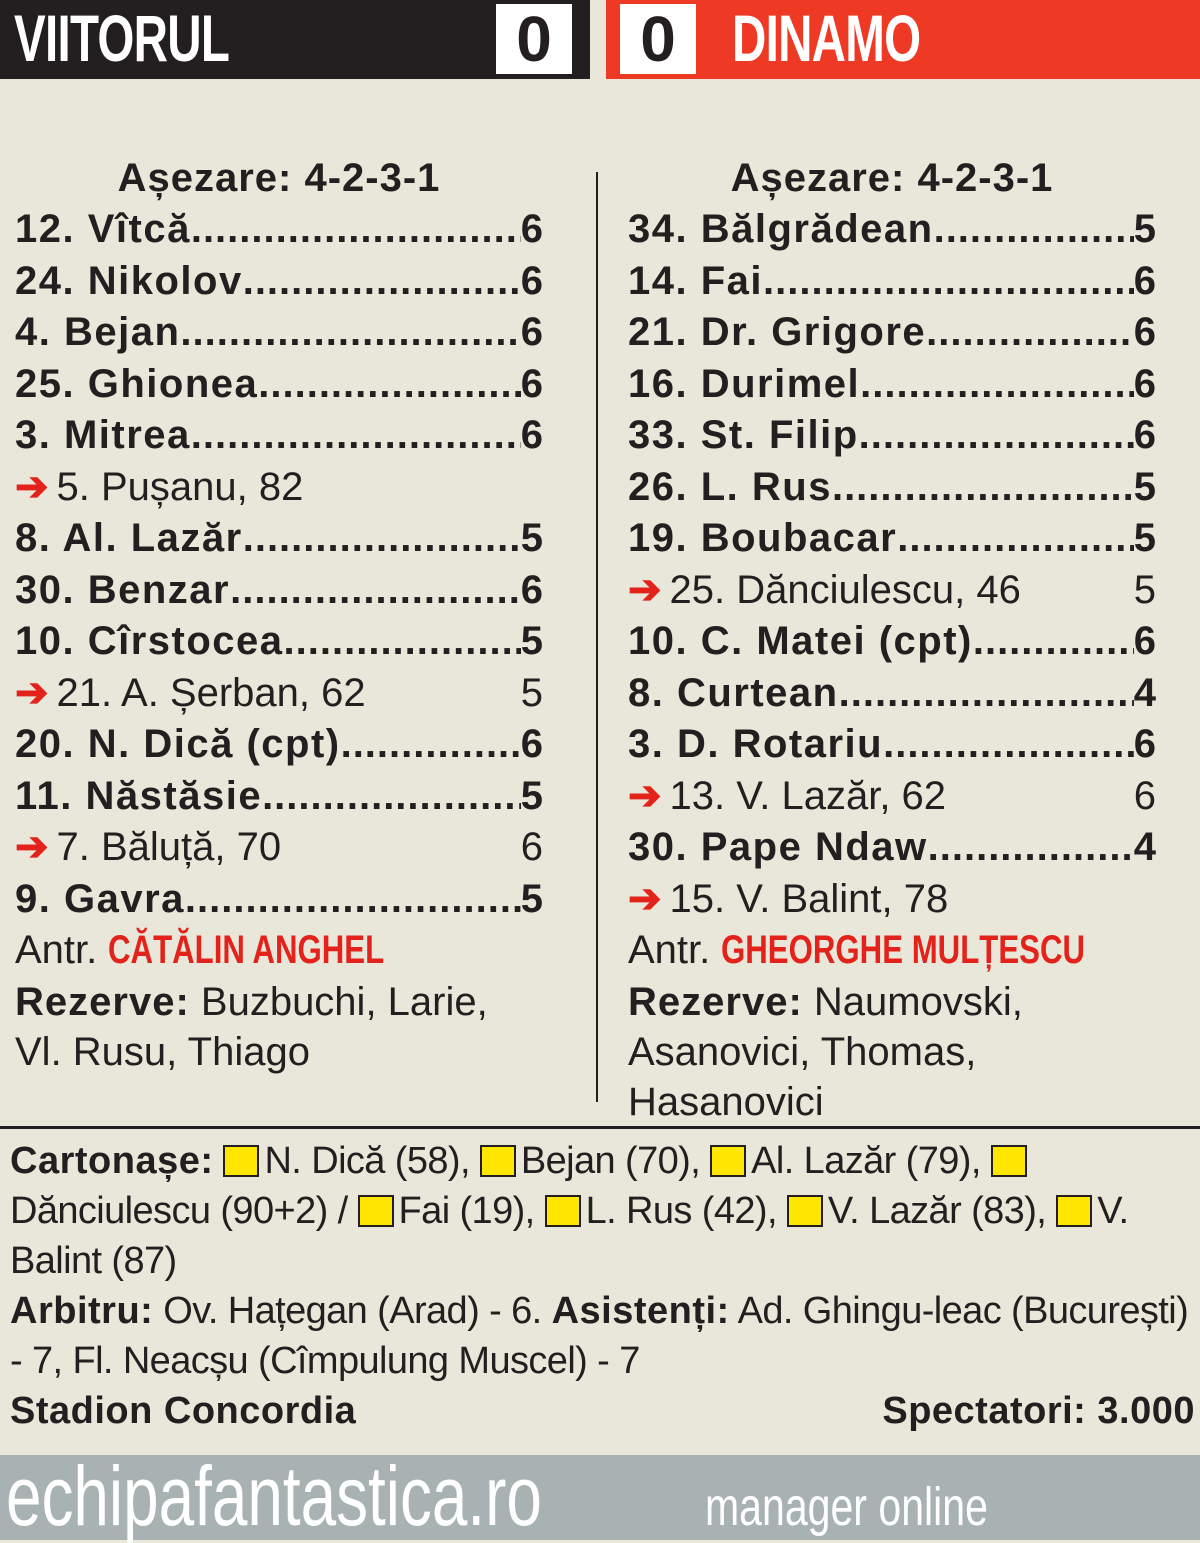 This screenshot has width=1200, height=1543. Describe the element at coordinates (179, 1211) in the screenshot. I see `card-entry: Dănciulescu (90+2) /` at that location.